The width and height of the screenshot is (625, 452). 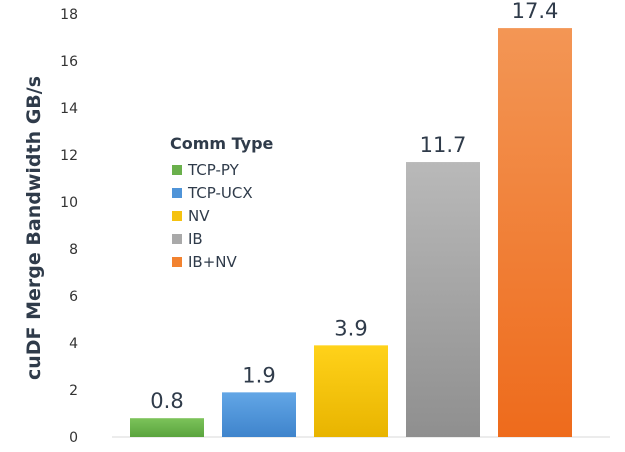 What do you see at coordinates (166, 401) in the screenshot?
I see `data-label: 0.8` at bounding box center [166, 401].